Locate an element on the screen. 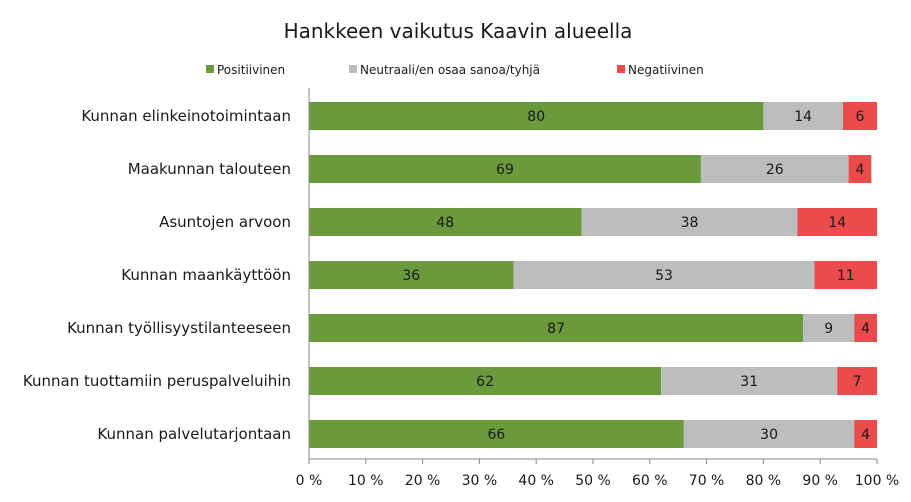  category-label: Asuntojen arvoon is located at coordinates (225, 222).